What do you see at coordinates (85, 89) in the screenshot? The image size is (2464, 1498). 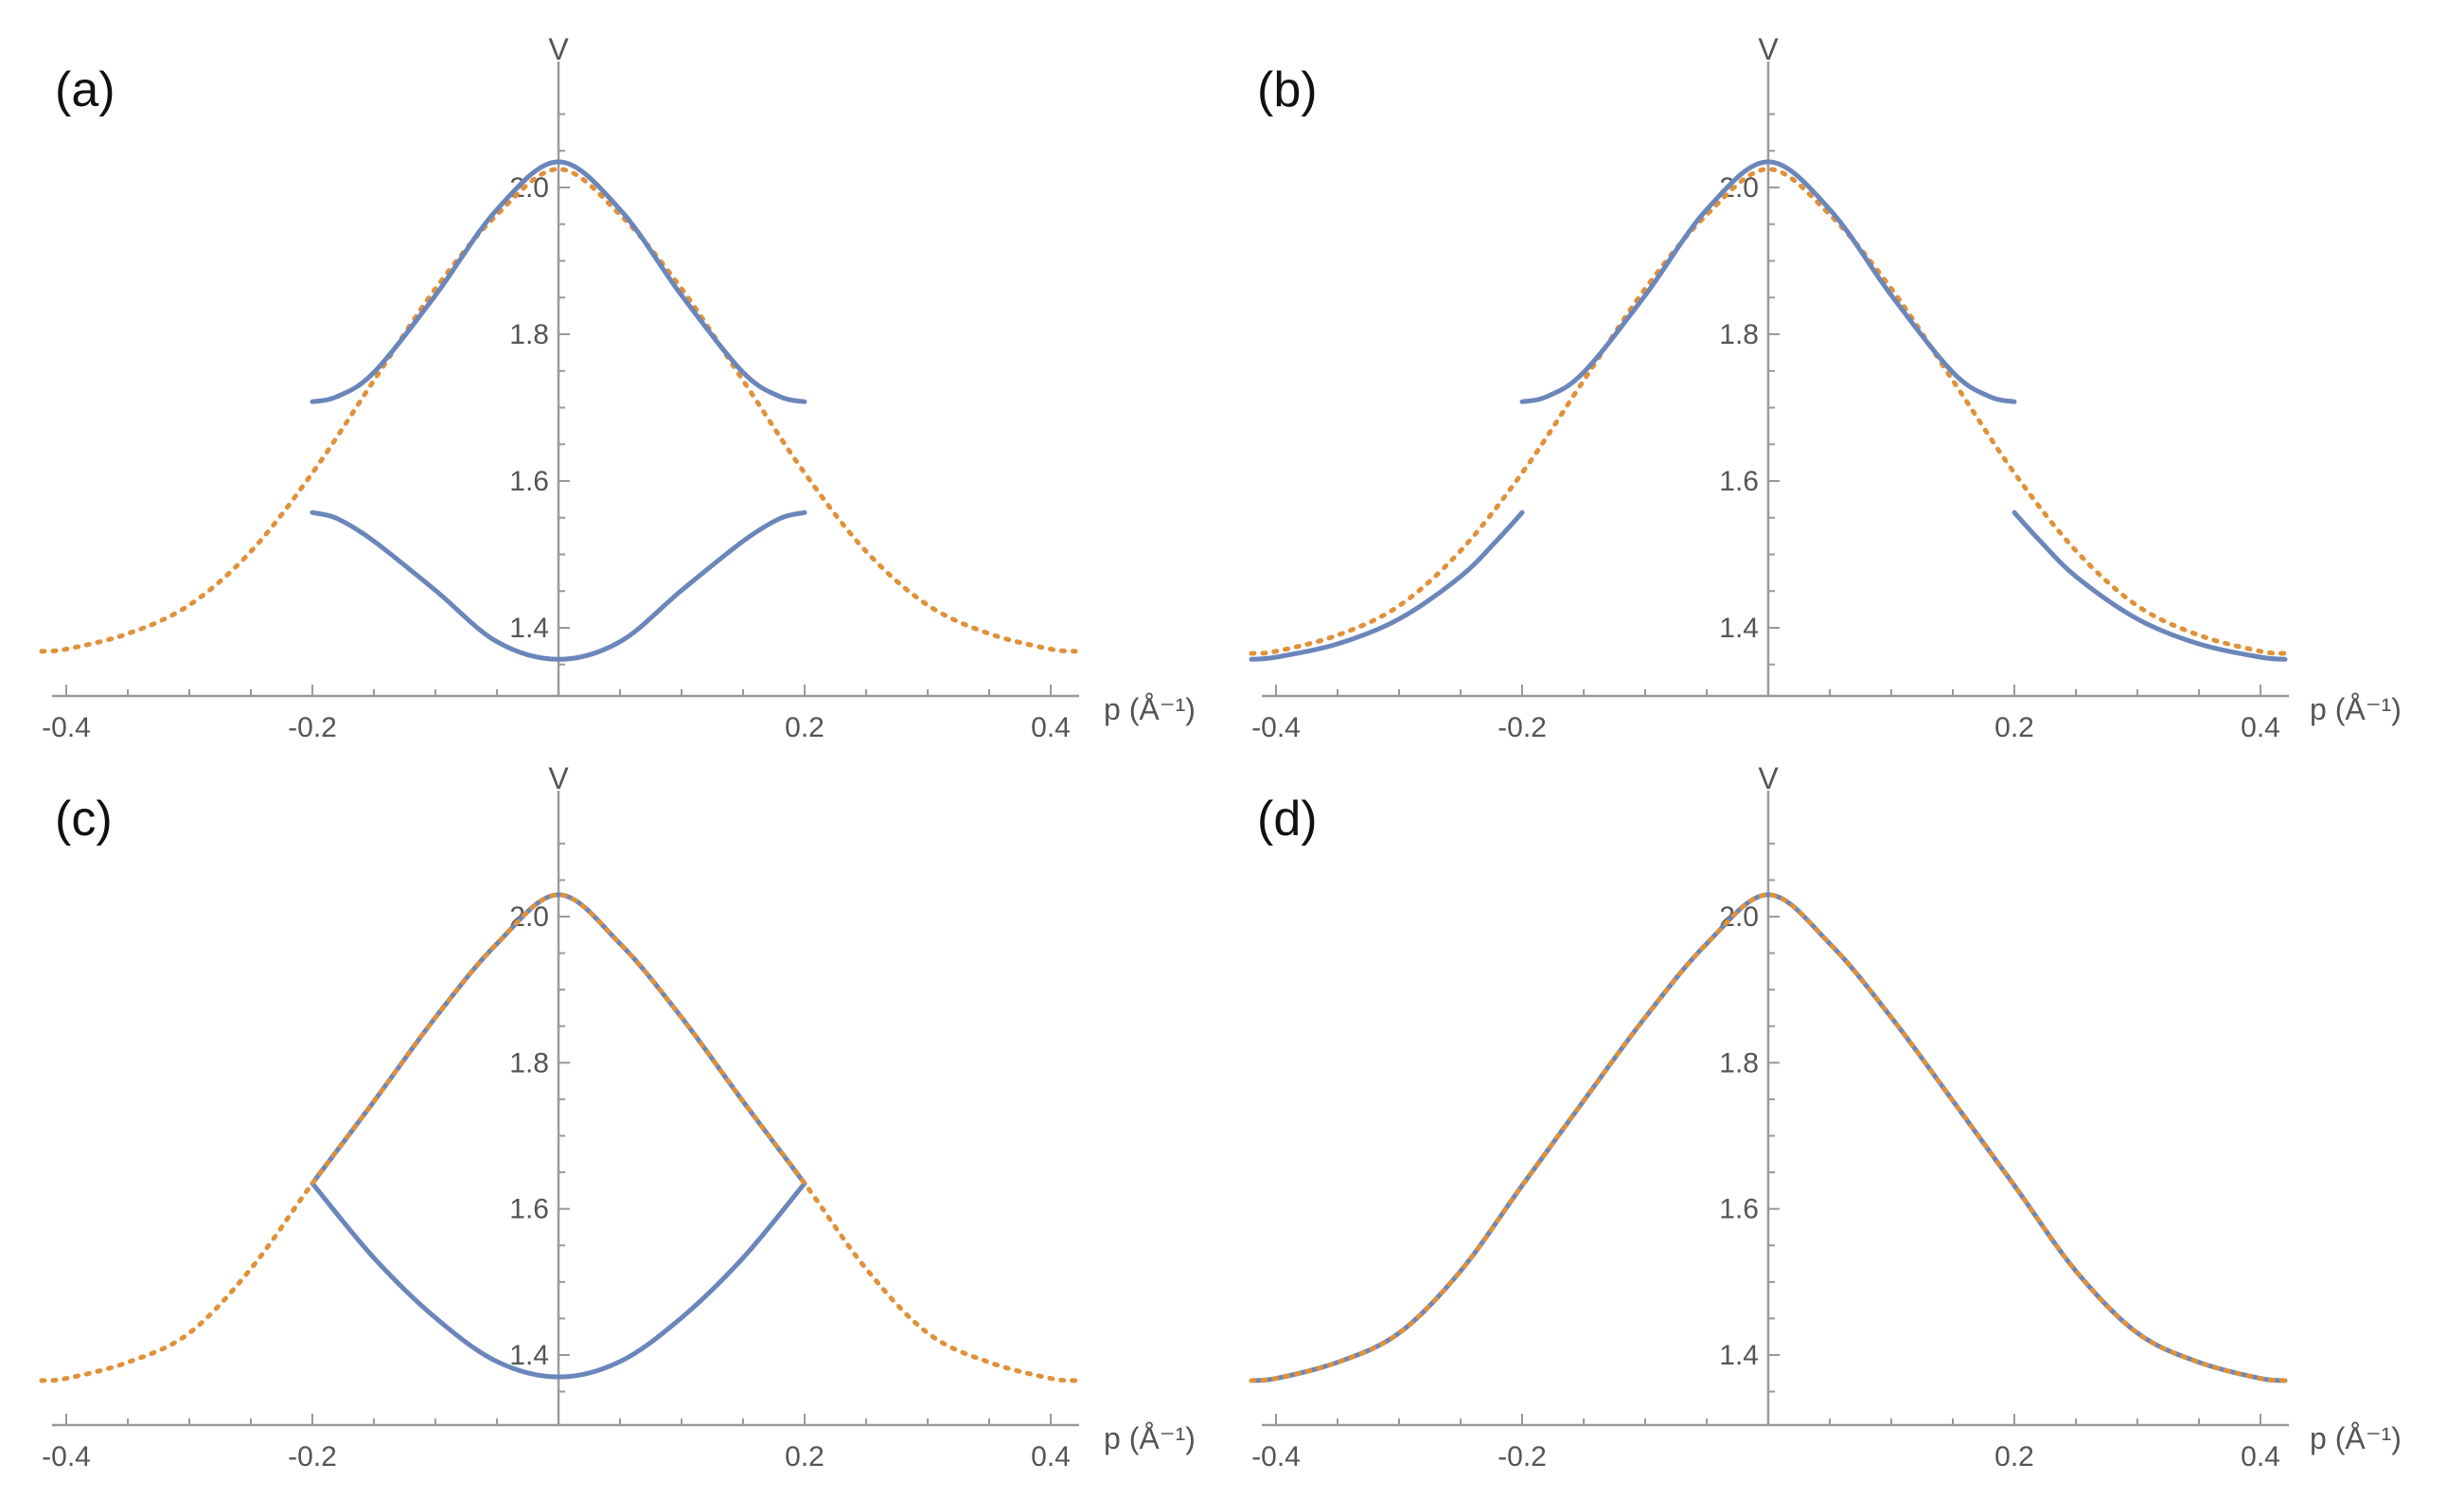 I see `panel-letter: (a)` at bounding box center [85, 89].